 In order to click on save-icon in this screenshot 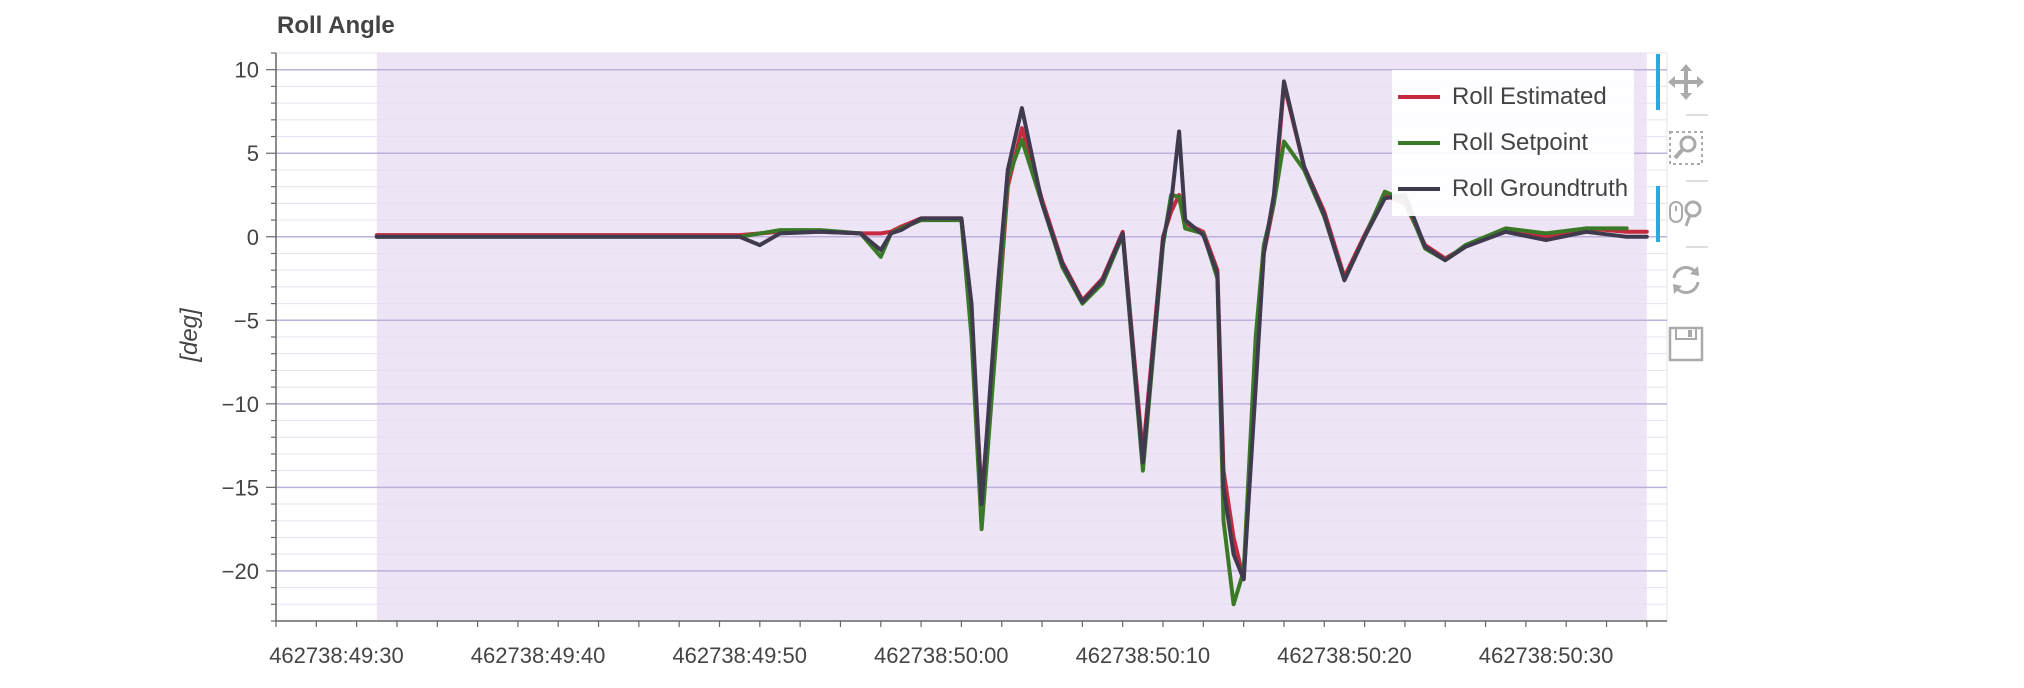, I will do `click(1686, 344)`.